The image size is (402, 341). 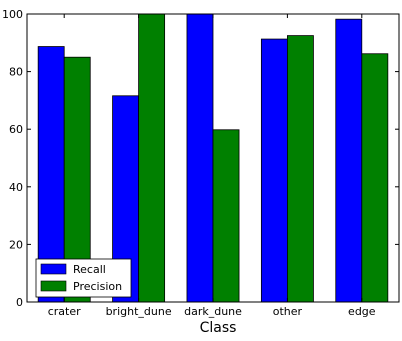 I want to click on y-tick-label-20: 20, so click(x=16, y=244).